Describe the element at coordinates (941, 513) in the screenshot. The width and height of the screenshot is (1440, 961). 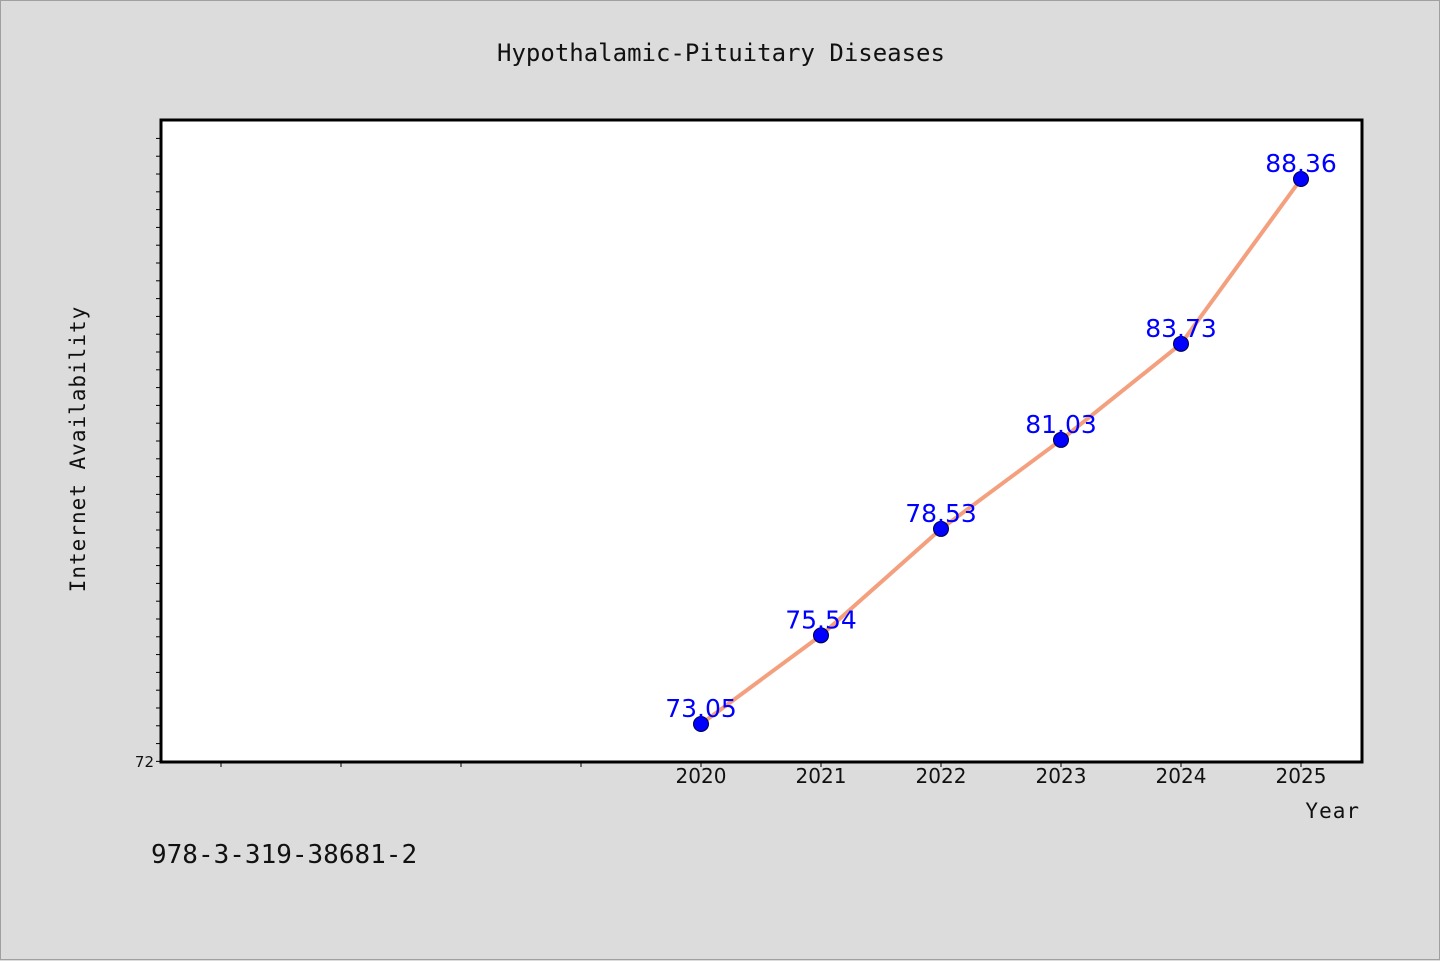
I see `data-label: 78.53` at that location.